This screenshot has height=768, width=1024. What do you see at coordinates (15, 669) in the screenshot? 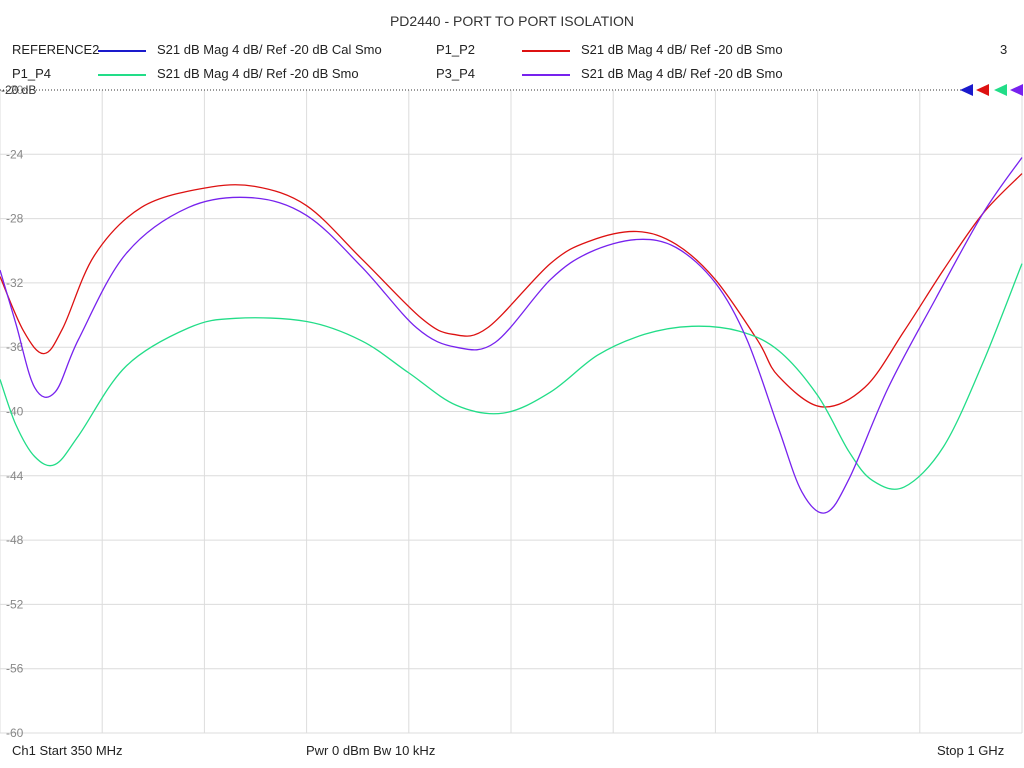
I see `y-tick-label: -56` at bounding box center [15, 669].